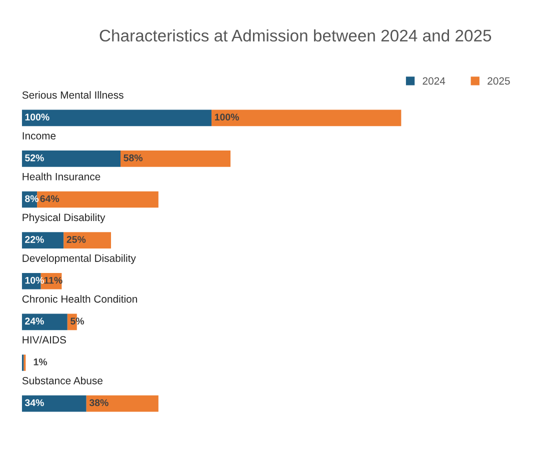 The image size is (547, 451). What do you see at coordinates (44, 340) in the screenshot?
I see `y-tick-label: HIV/AIDS` at bounding box center [44, 340].